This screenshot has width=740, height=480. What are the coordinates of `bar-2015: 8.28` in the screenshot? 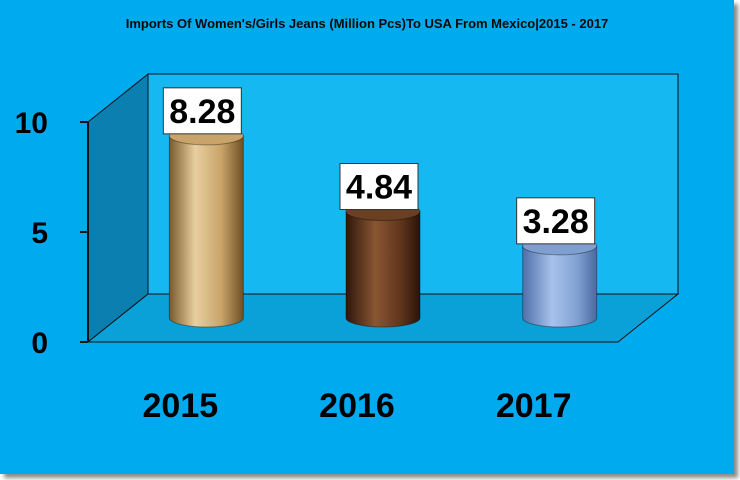 It's located at (203, 207).